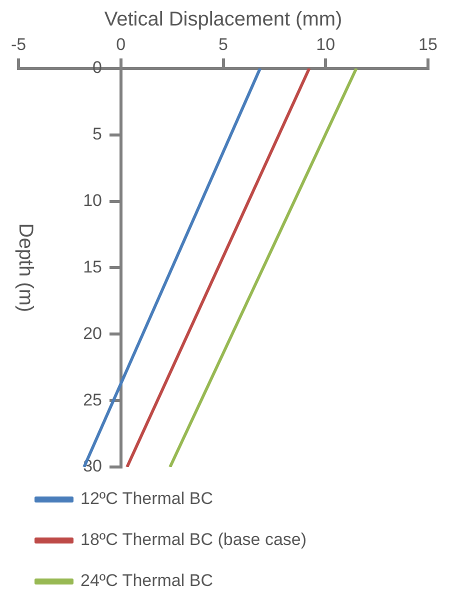 This screenshot has width=450, height=608. I want to click on x-tick-label: 15, so click(428, 44).